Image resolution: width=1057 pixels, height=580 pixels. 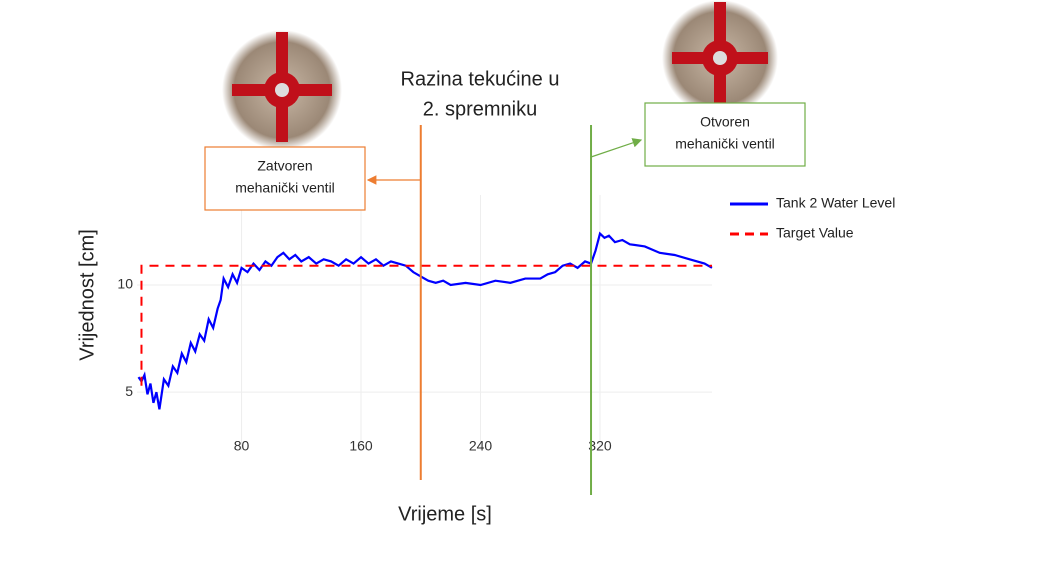 I want to click on x-axis-label: Vrijeme [s], so click(x=445, y=514).